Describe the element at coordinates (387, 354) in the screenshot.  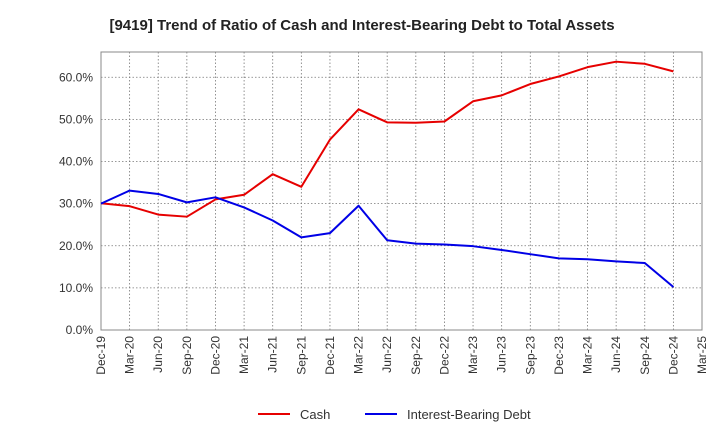
I see `x-tick-label: Jun-22` at that location.